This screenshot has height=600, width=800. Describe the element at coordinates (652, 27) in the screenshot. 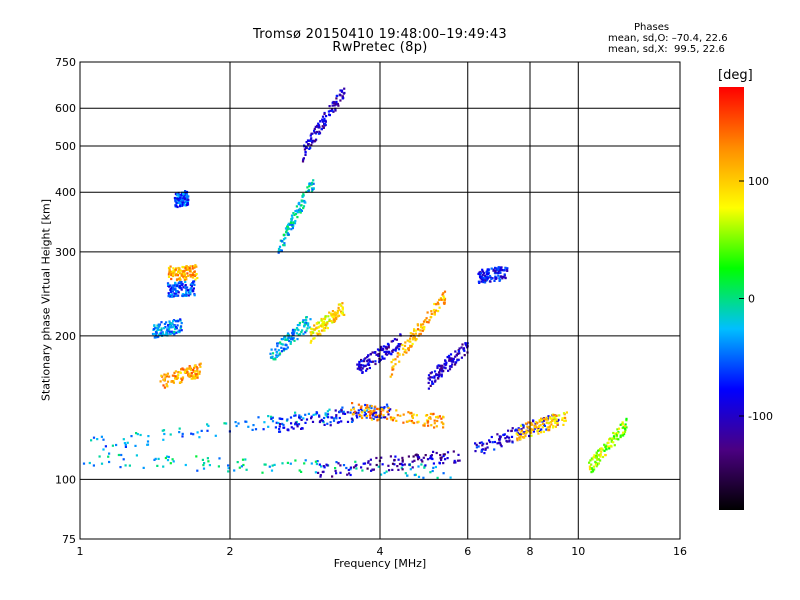

I see `stats-title: Phases` at that location.